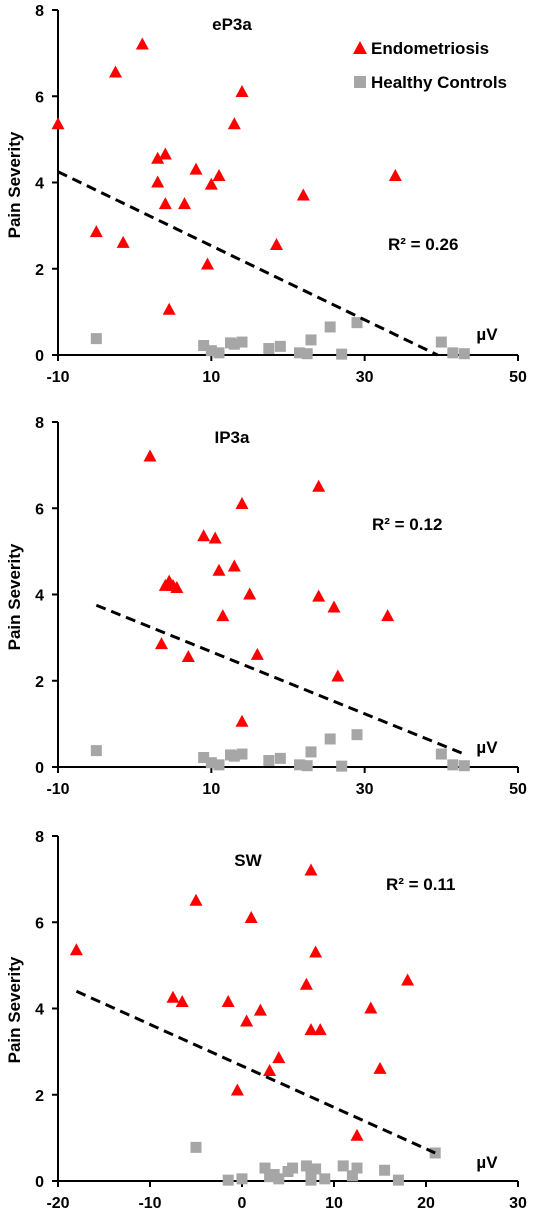 This screenshot has height=1221, width=536. Describe the element at coordinates (57, 1203) in the screenshot. I see `x-tick-label: -20` at that location.